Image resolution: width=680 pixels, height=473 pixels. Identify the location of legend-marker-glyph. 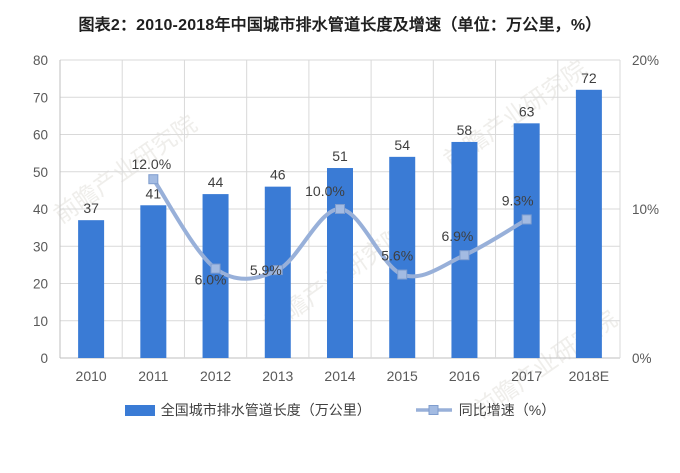
(433, 410).